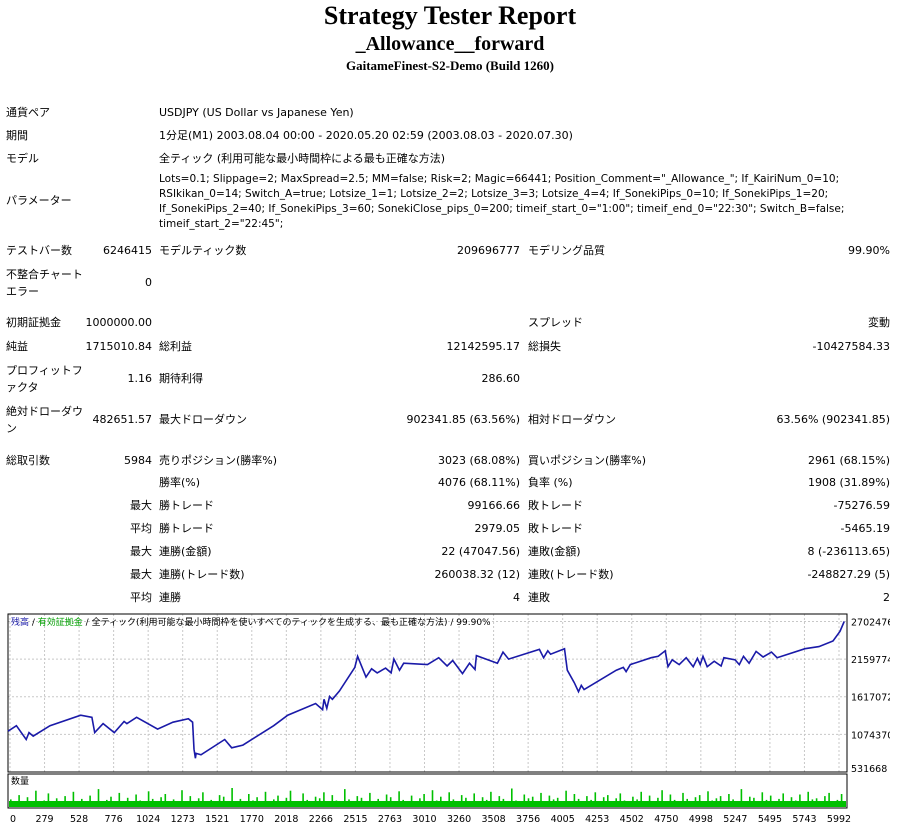  What do you see at coordinates (39, 200) in the screenshot?
I see `parameters-label: パラメーター` at bounding box center [39, 200].